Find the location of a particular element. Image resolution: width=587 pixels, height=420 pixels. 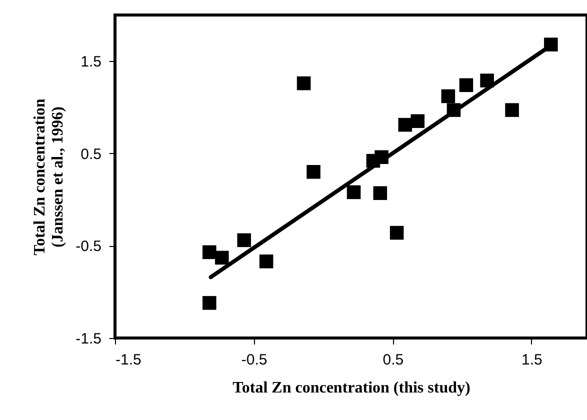

x-axis-title: Total Zn concentration (this study) is located at coordinates (351, 388).